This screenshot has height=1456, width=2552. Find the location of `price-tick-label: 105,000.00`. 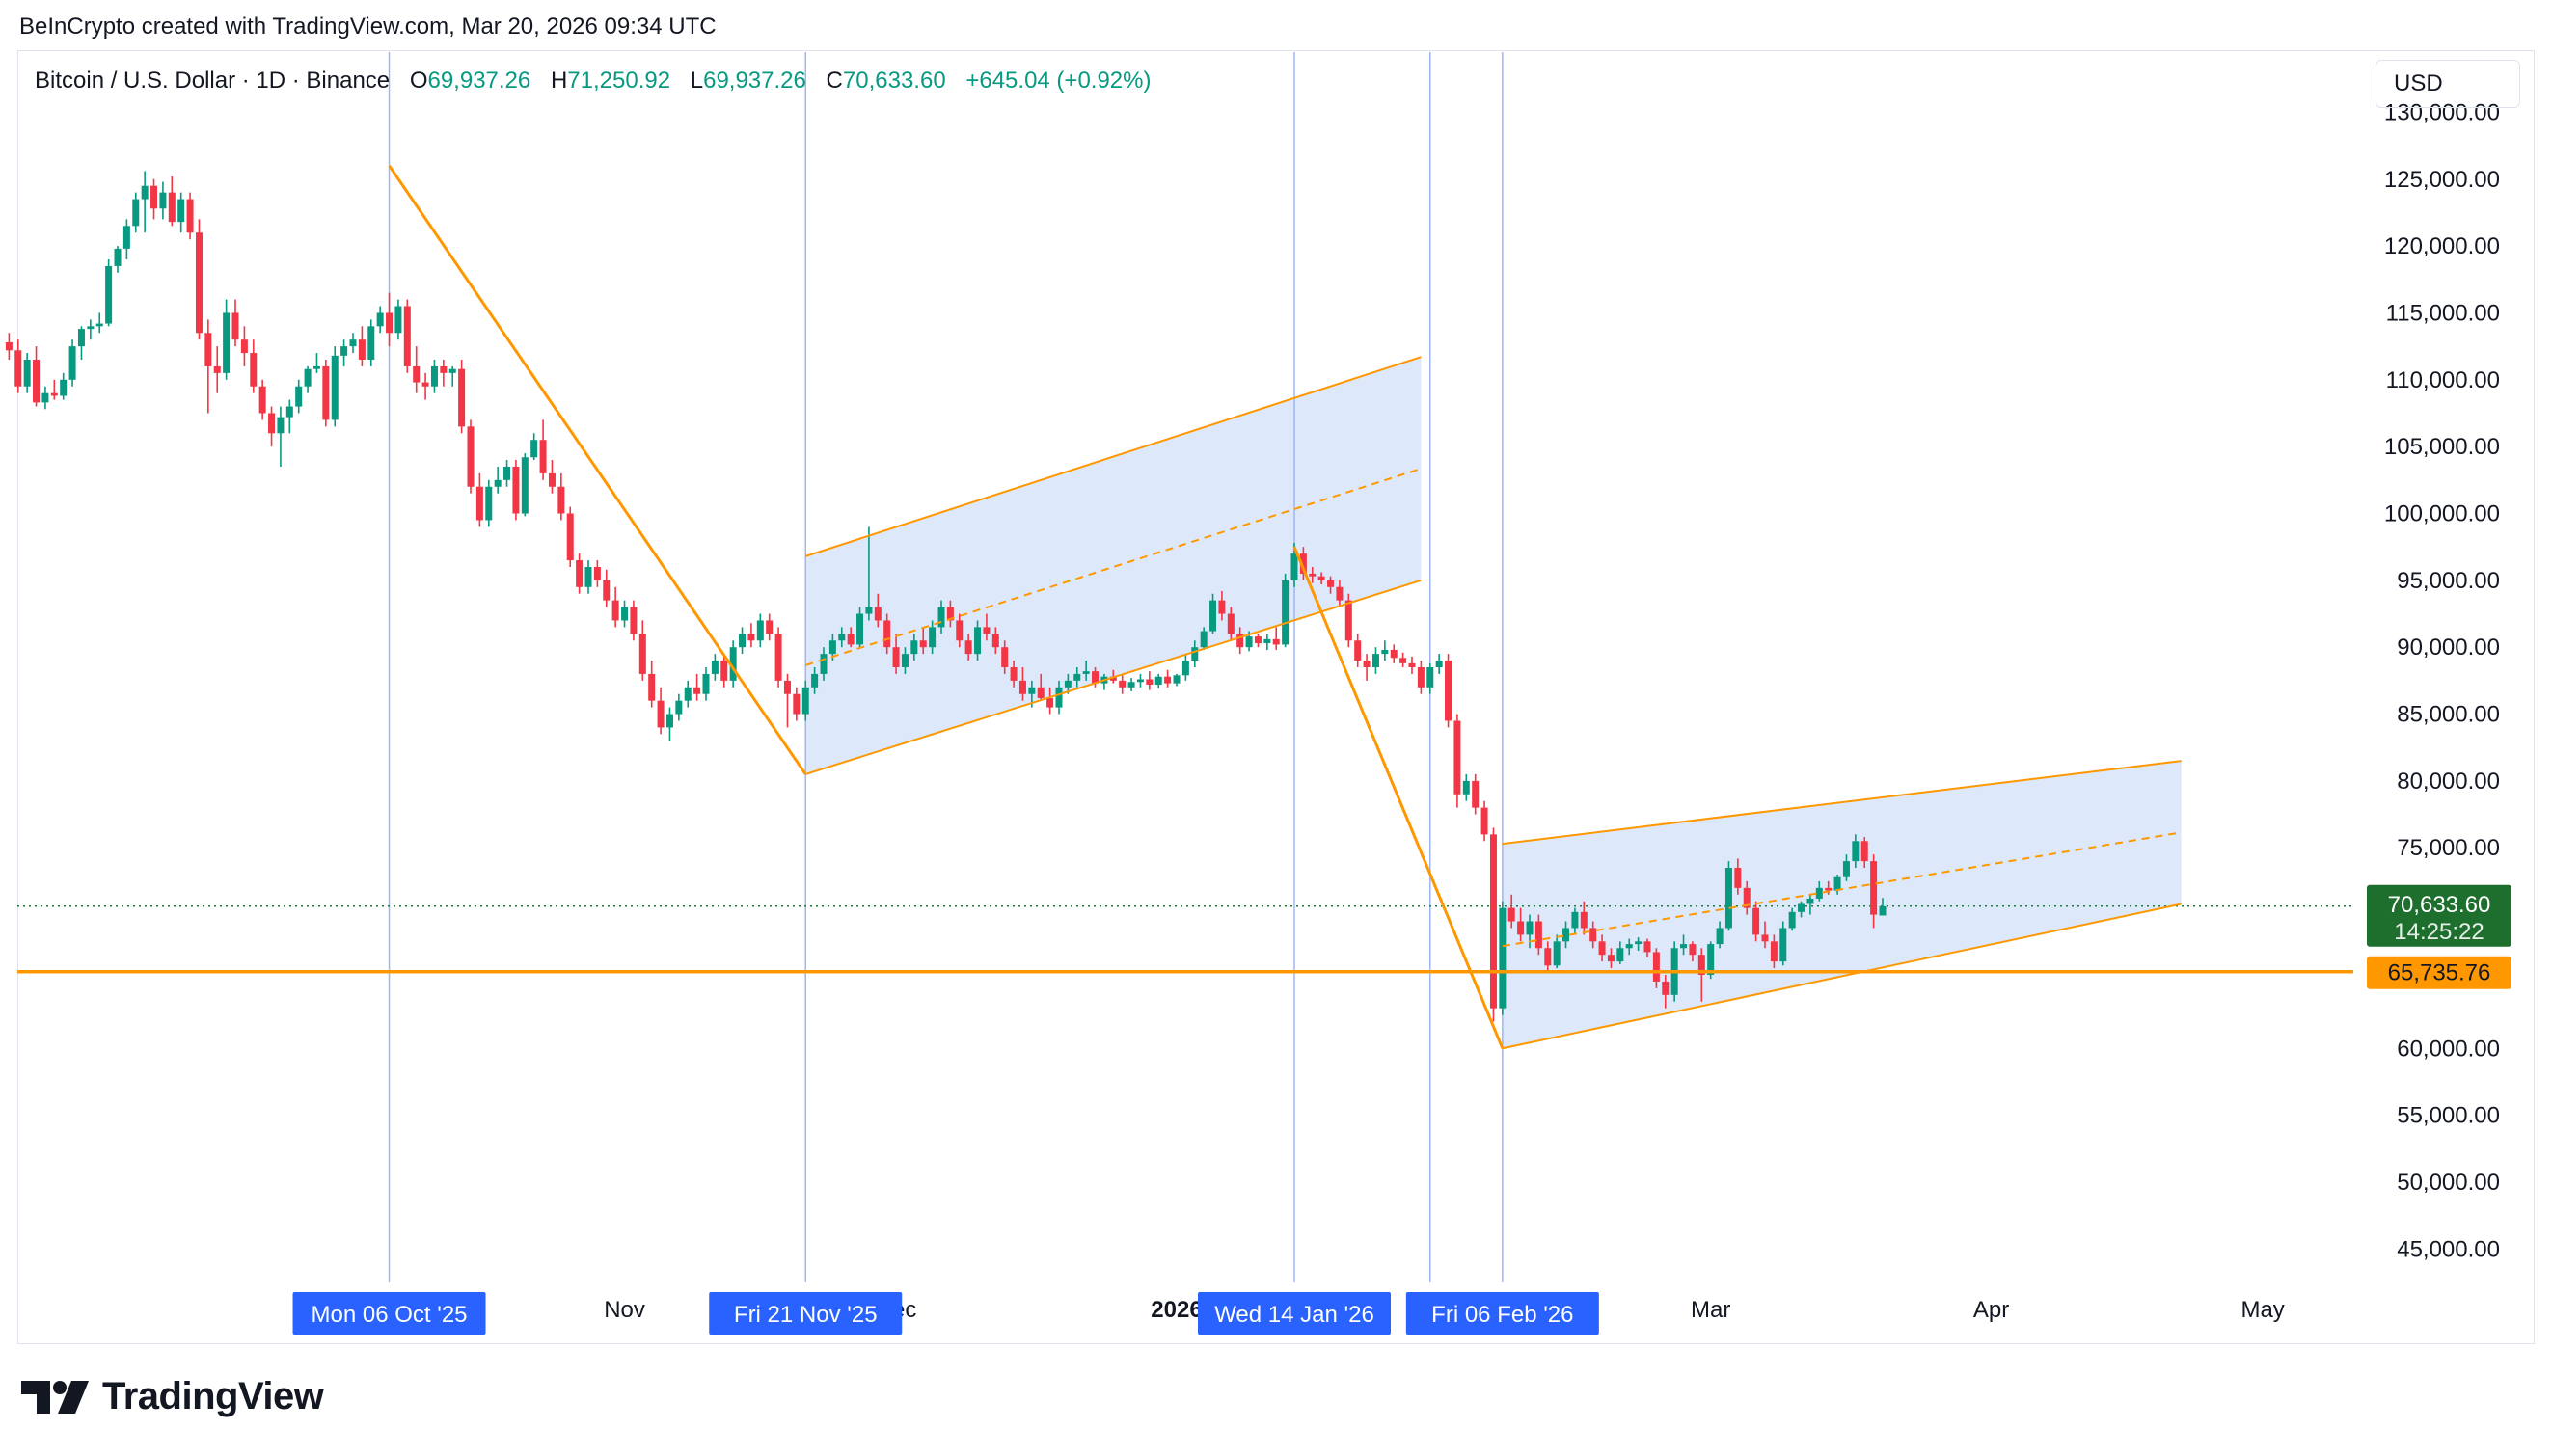

price-tick-label: 105,000.00 is located at coordinates (2442, 447).